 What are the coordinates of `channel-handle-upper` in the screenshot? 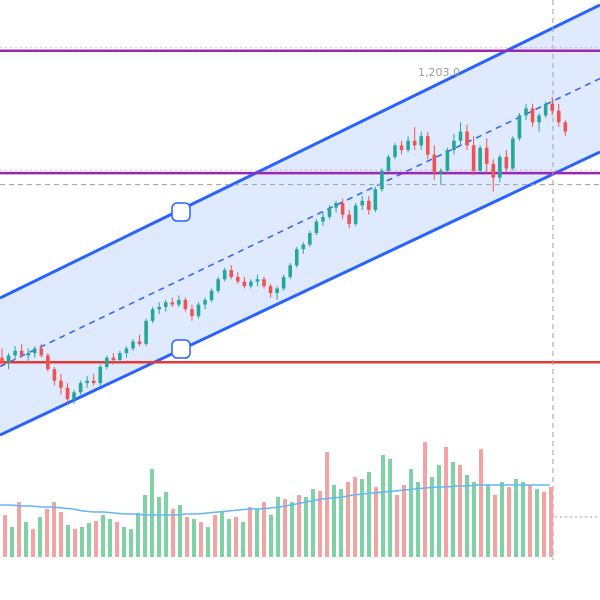 It's located at (181, 212).